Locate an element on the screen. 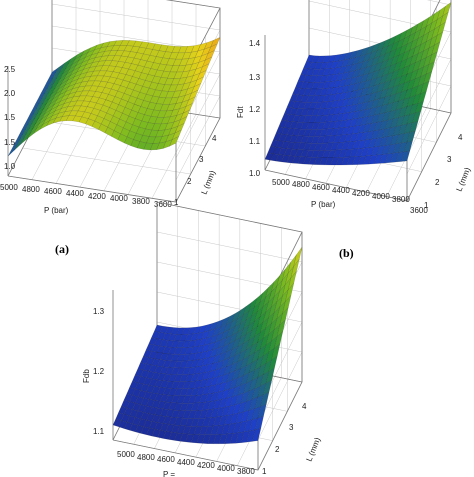  b-ytick-2: 3 is located at coordinates (449, 159).